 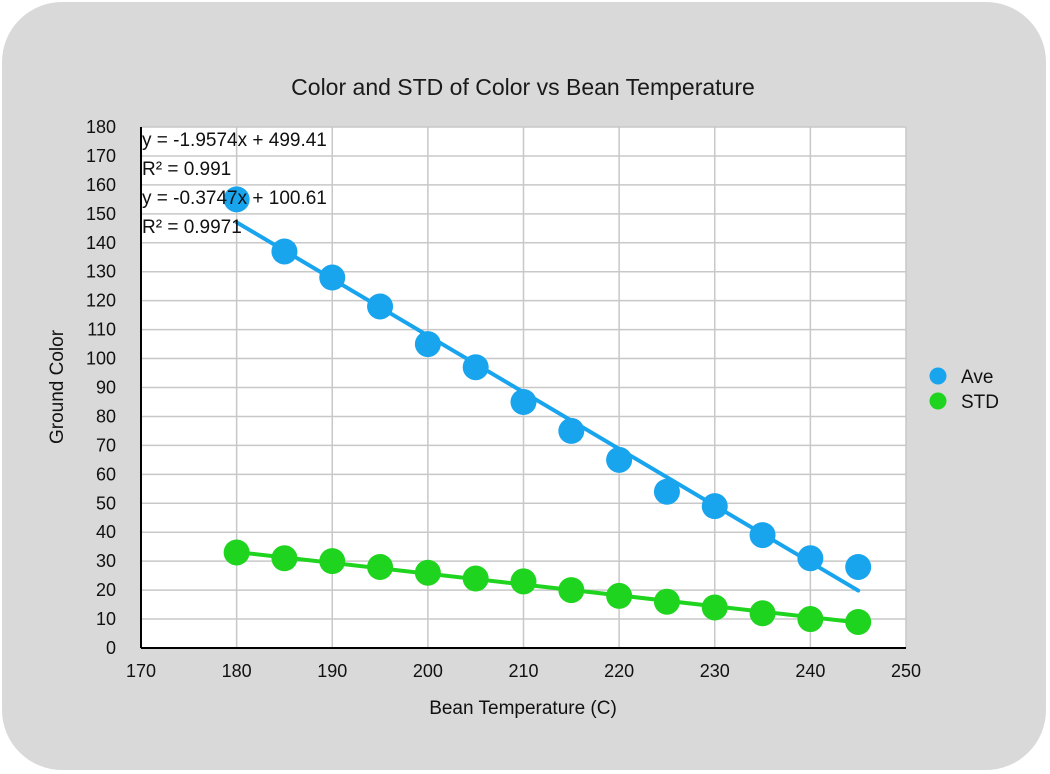 What do you see at coordinates (101, 214) in the screenshot?
I see `y-tick-label: 150` at bounding box center [101, 214].